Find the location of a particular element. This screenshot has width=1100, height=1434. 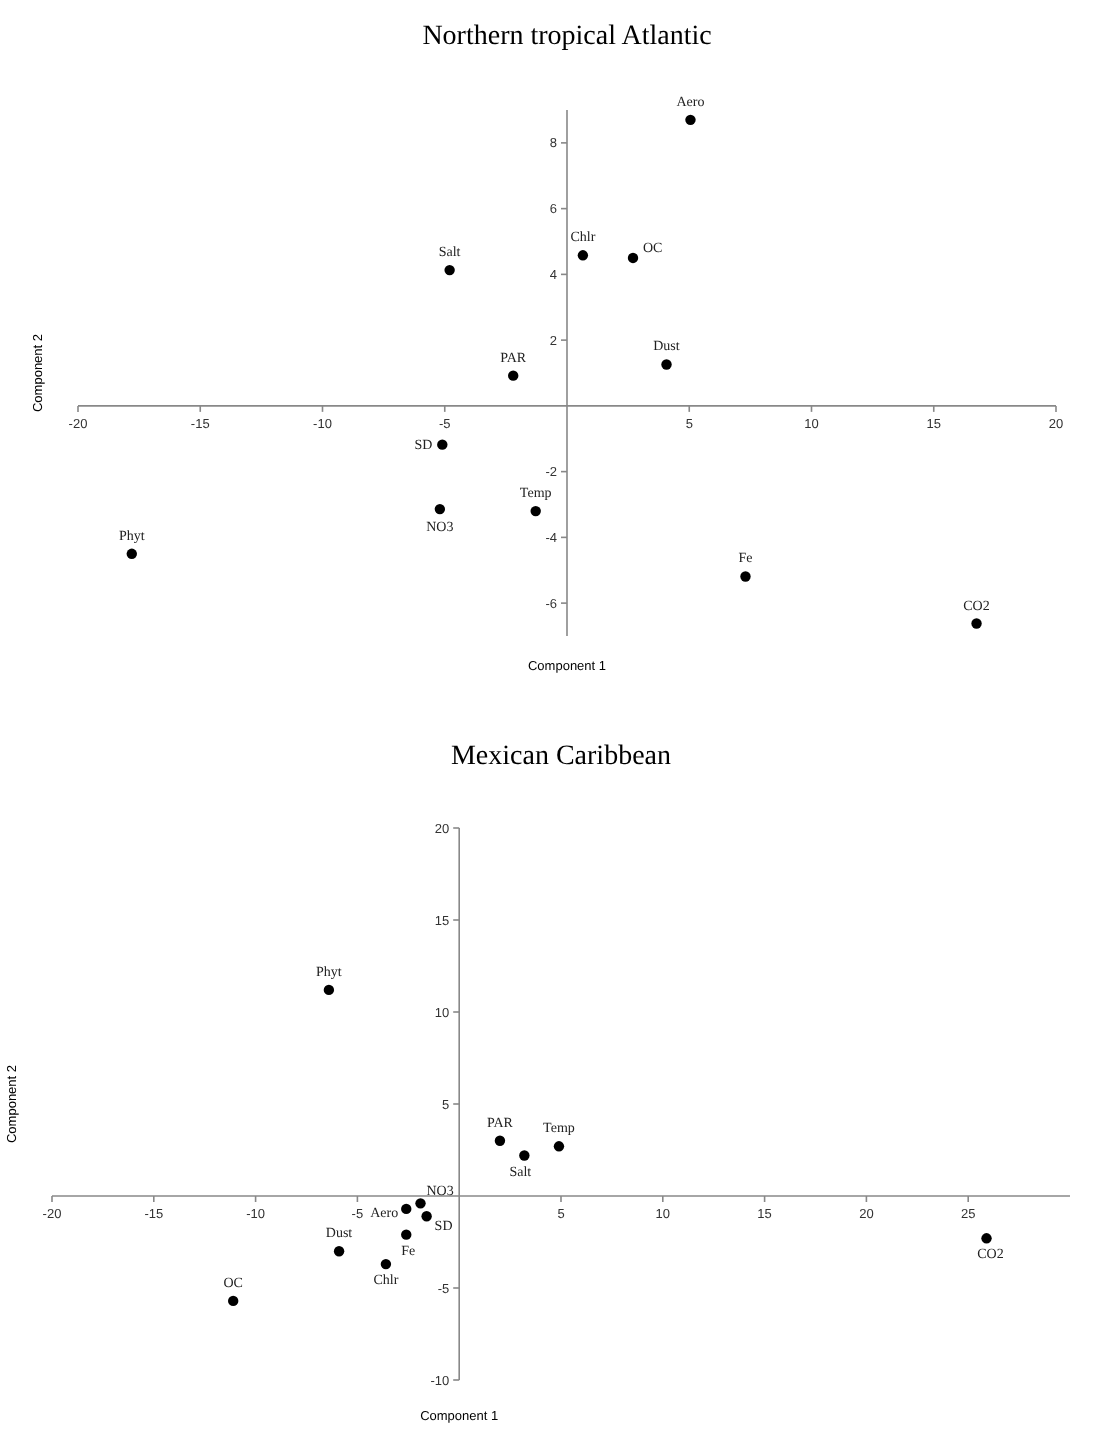

chart-title: Mexican Caribbean is located at coordinates (561, 757).